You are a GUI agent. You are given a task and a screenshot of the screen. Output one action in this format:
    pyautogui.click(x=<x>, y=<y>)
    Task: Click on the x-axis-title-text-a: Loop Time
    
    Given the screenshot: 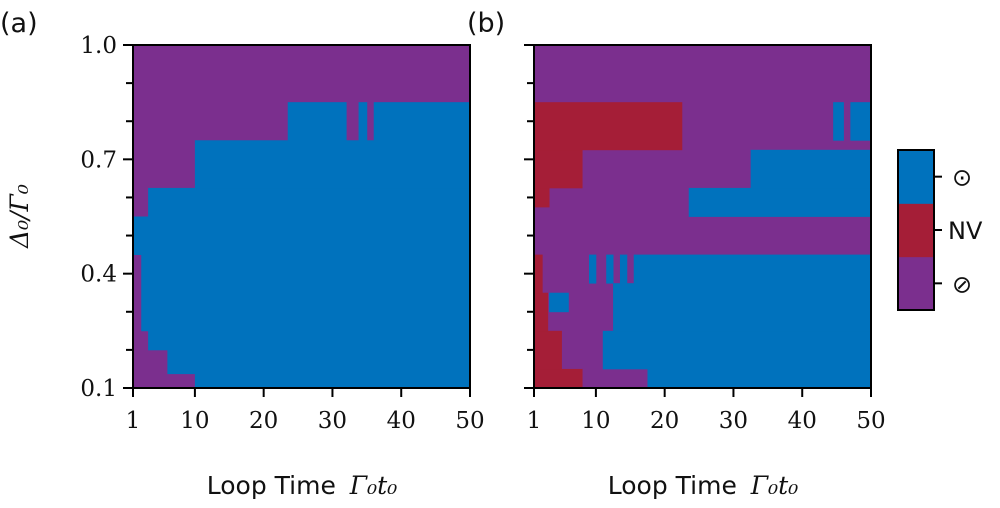 What is the action you would take?
    pyautogui.click(x=271, y=485)
    